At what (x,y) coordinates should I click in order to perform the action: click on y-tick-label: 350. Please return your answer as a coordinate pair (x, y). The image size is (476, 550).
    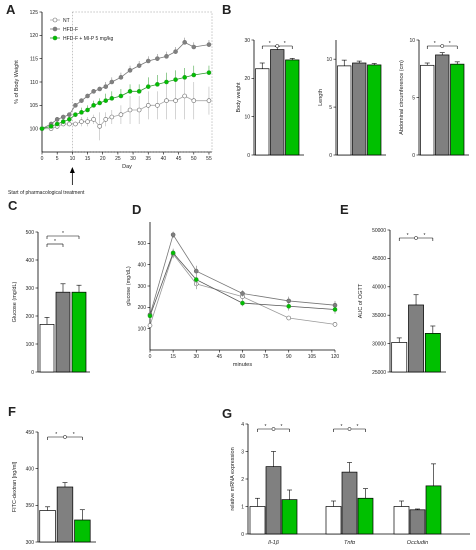
    Looking at the image, I should click on (30, 506).